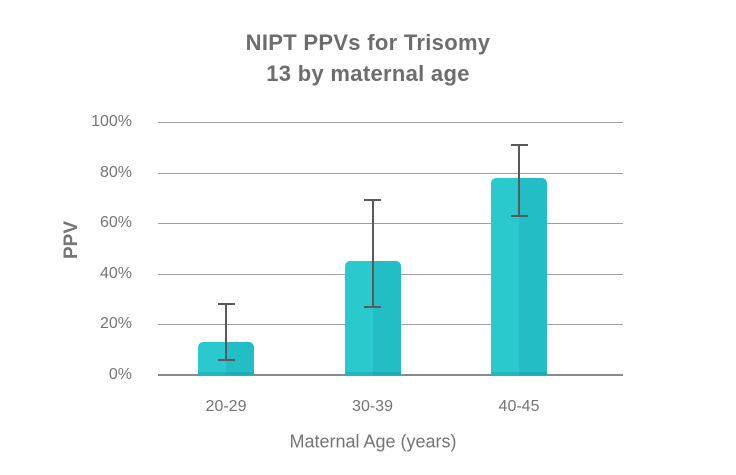  Describe the element at coordinates (368, 58) in the screenshot. I see `chart-title: NIPT PPVs for Trisomy 13 by maternal age` at that location.